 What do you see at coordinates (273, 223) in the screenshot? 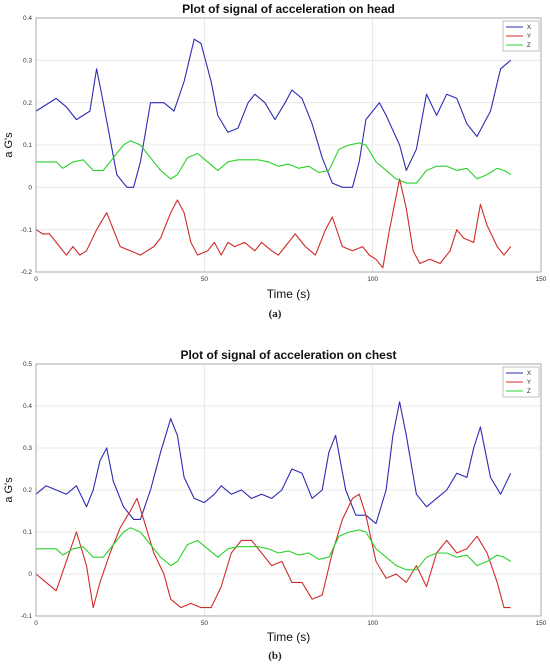
I see `series-line-y` at bounding box center [273, 223].